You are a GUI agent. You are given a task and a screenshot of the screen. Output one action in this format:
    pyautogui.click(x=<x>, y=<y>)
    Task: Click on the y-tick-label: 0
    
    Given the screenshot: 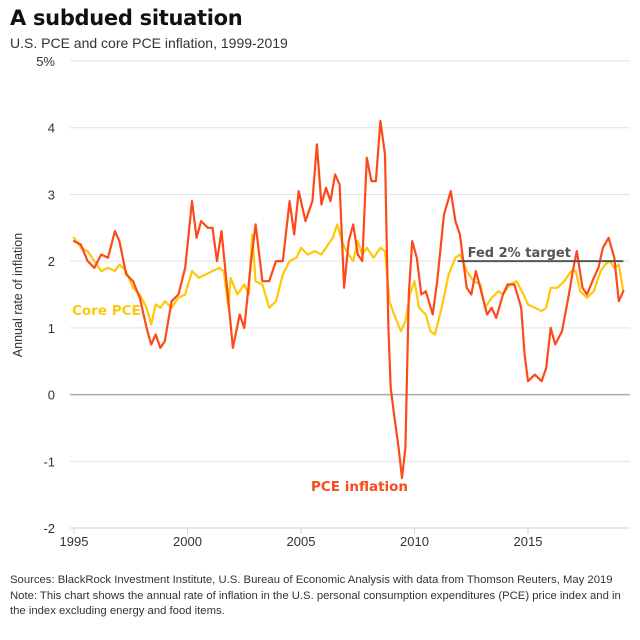 What is the action you would take?
    pyautogui.click(x=51, y=395)
    